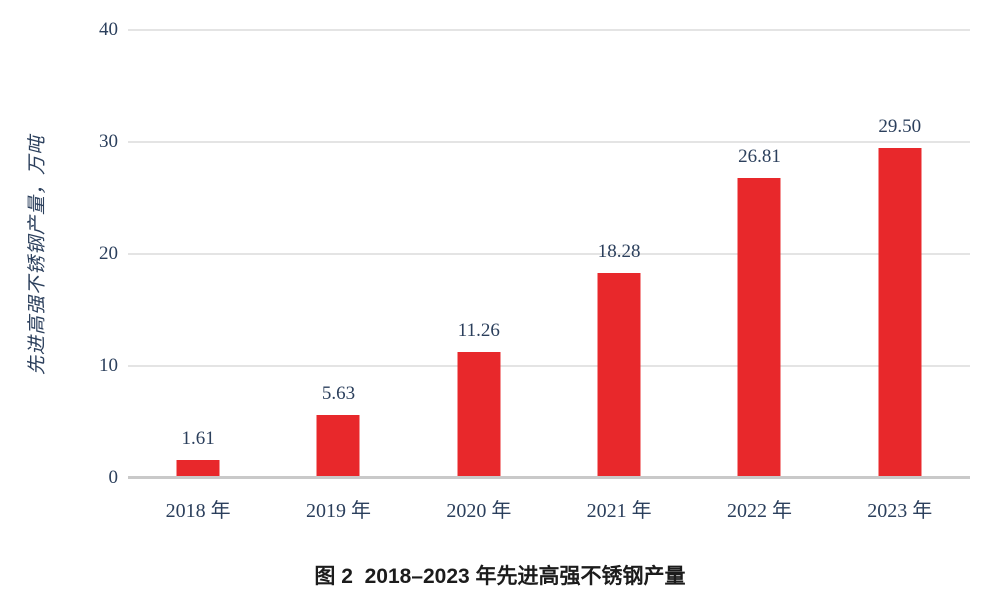  Describe the element at coordinates (900, 126) in the screenshot. I see `bar-value-label: 29.50` at that location.